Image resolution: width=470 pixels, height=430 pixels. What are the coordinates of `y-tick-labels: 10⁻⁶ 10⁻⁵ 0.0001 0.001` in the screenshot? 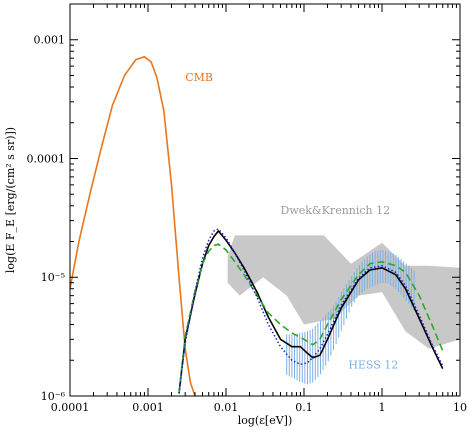 It's located at (46, 218).